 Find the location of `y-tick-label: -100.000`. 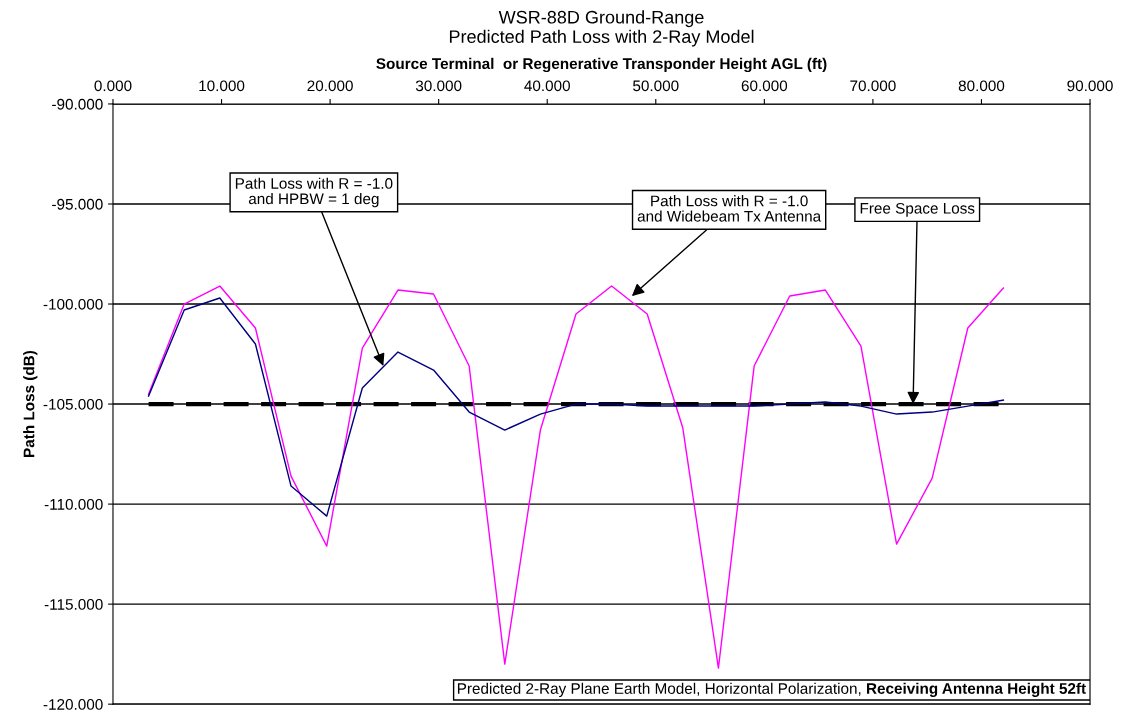

y-tick-label: -100.000 is located at coordinates (73, 304).